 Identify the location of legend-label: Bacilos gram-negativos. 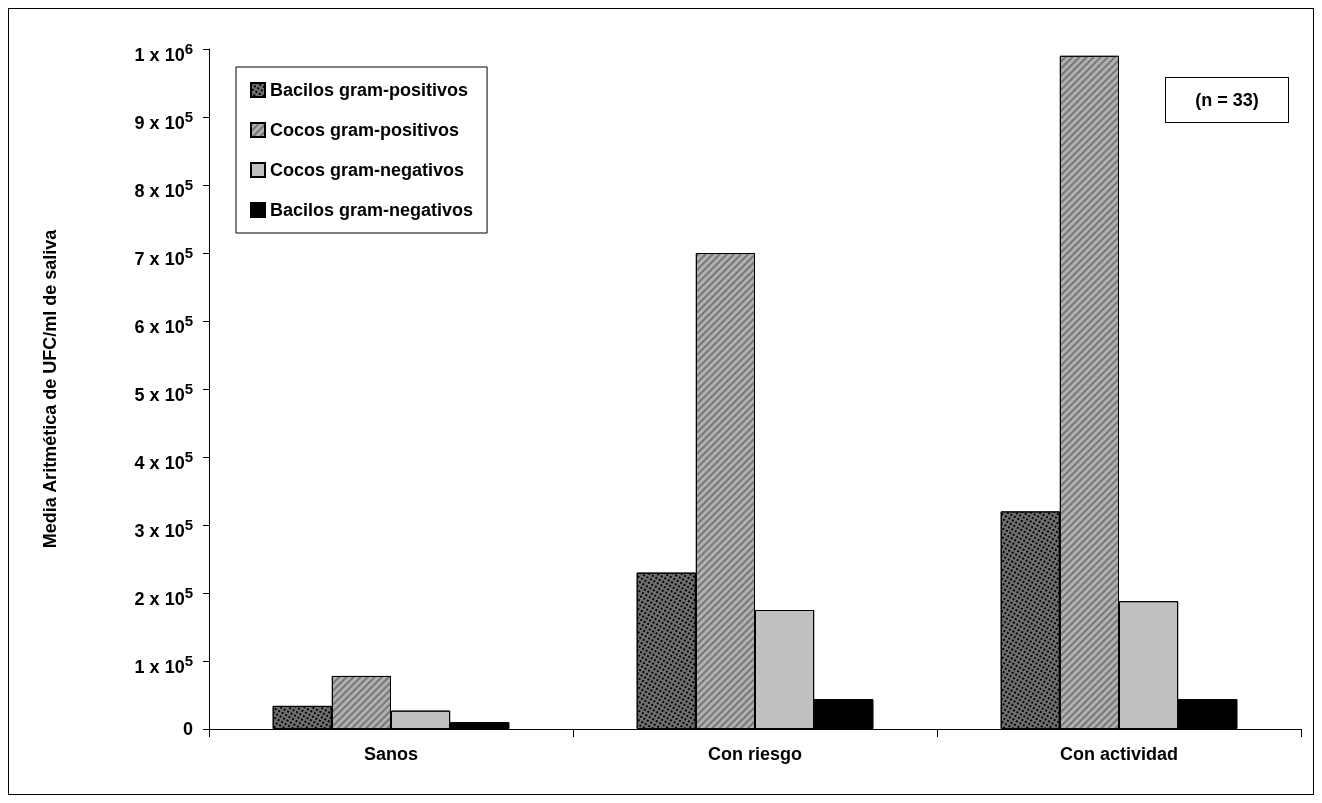
(372, 210).